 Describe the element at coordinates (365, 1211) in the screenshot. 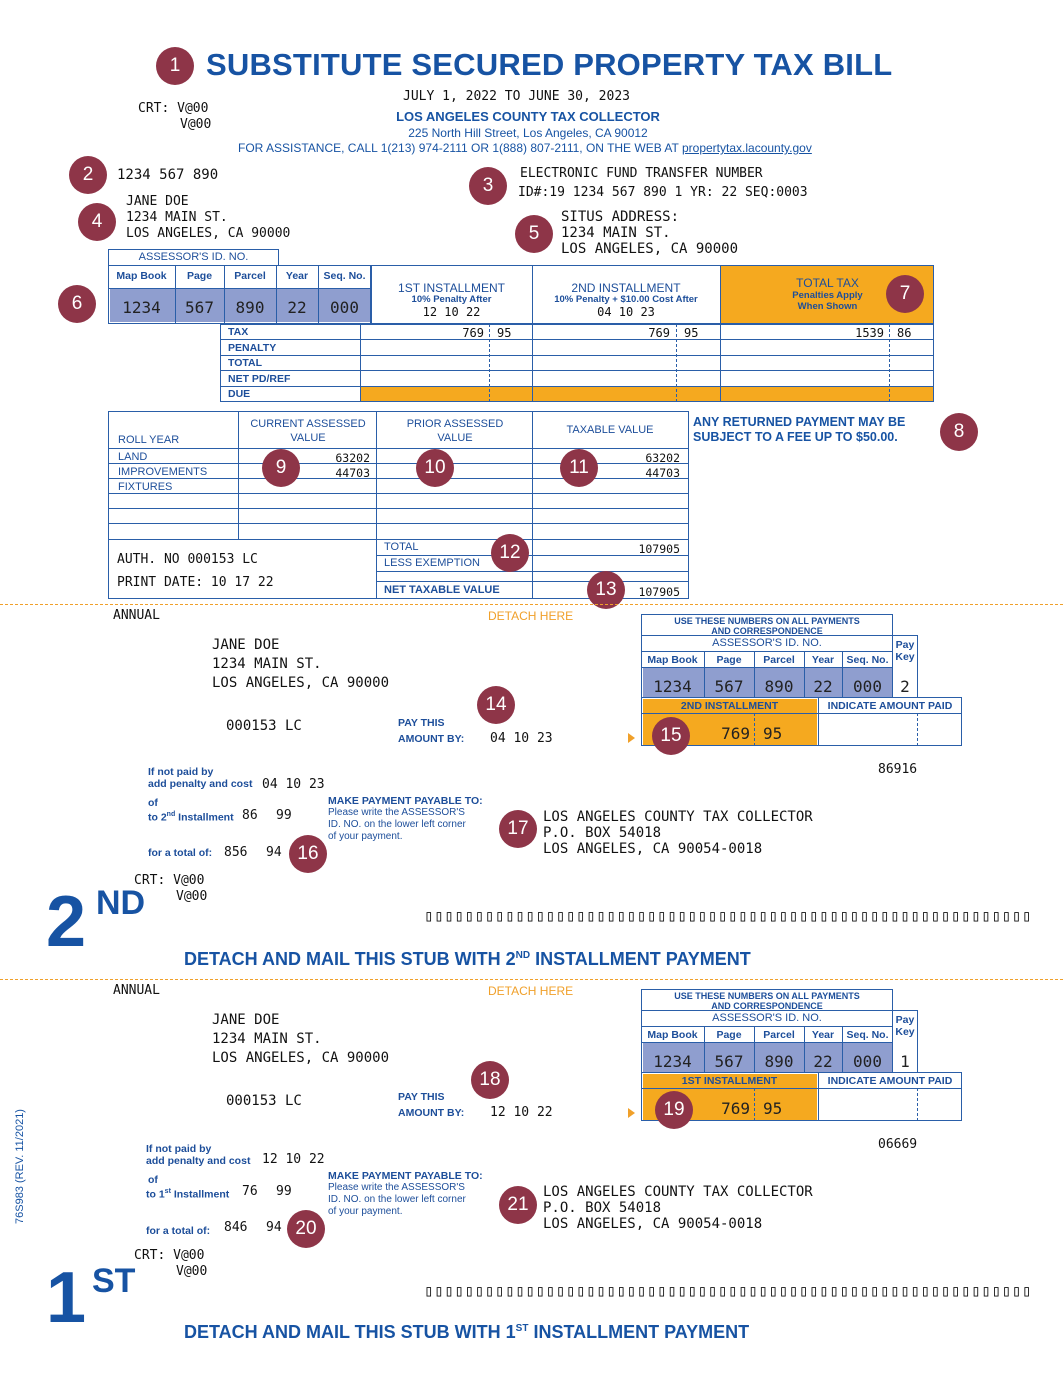

I see `stub1-payable-note-3: of your payment.` at that location.